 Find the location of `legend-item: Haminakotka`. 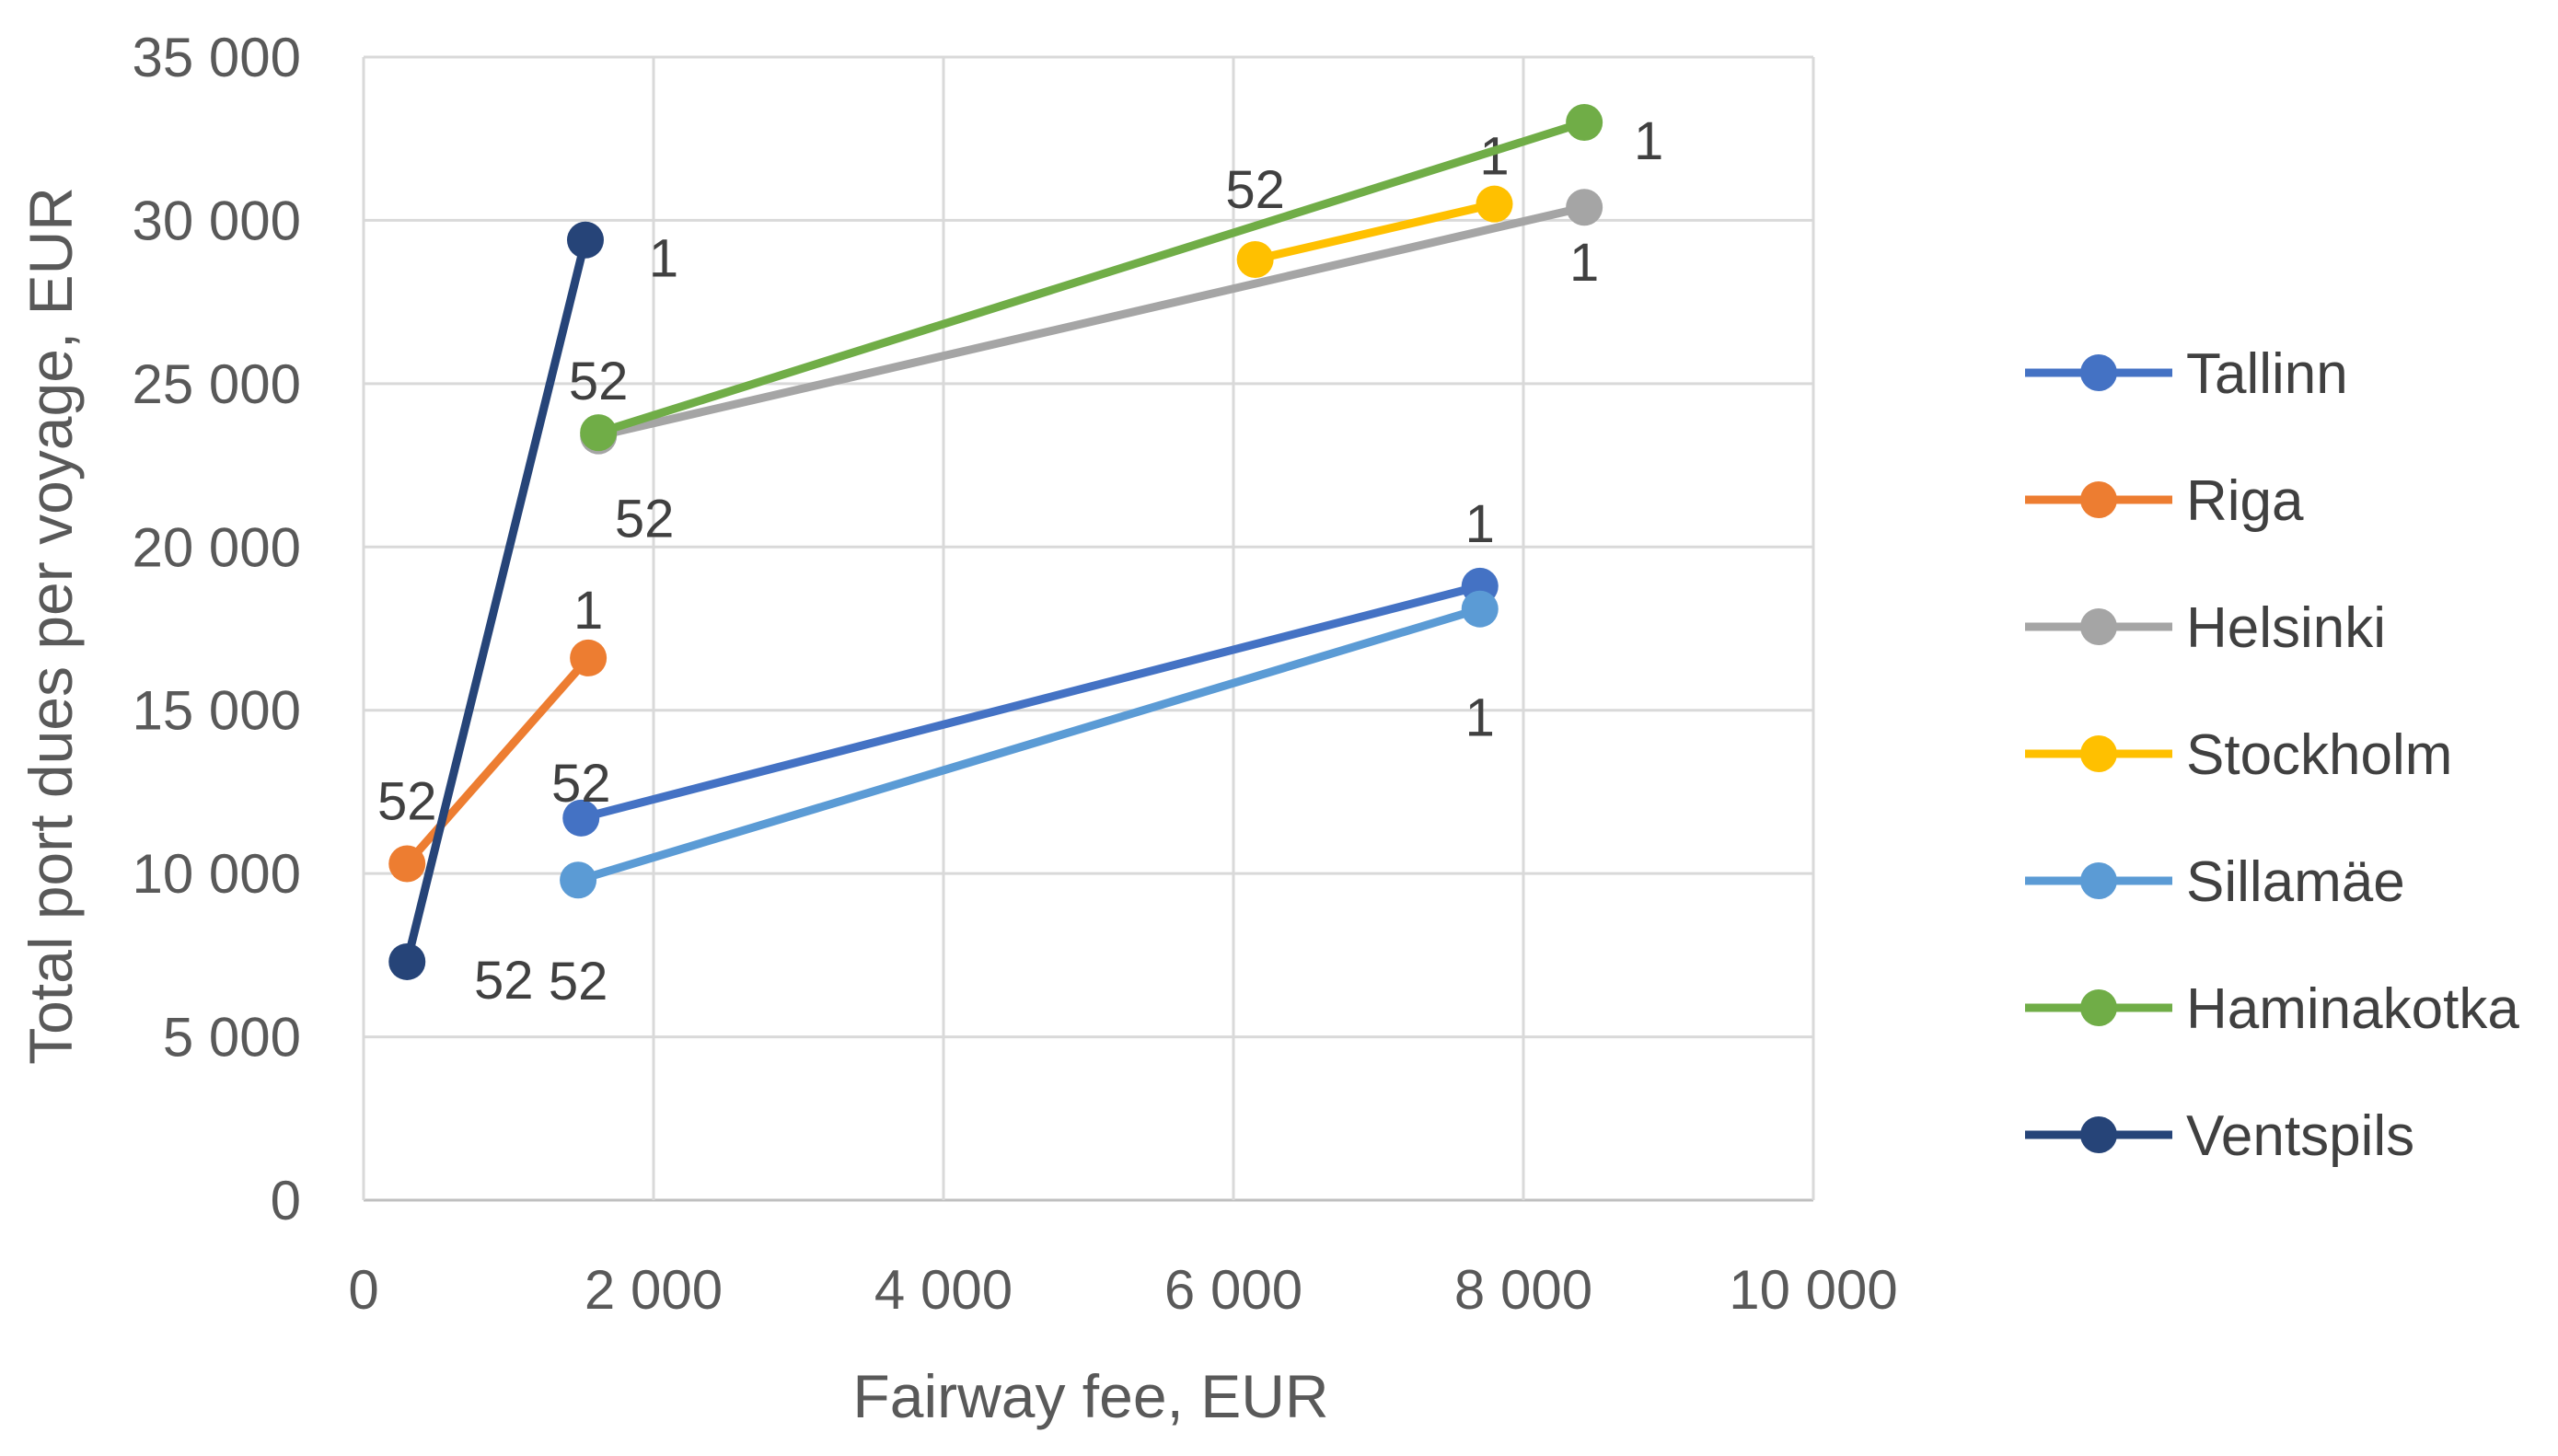

legend-item: Haminakotka is located at coordinates (2272, 1009).